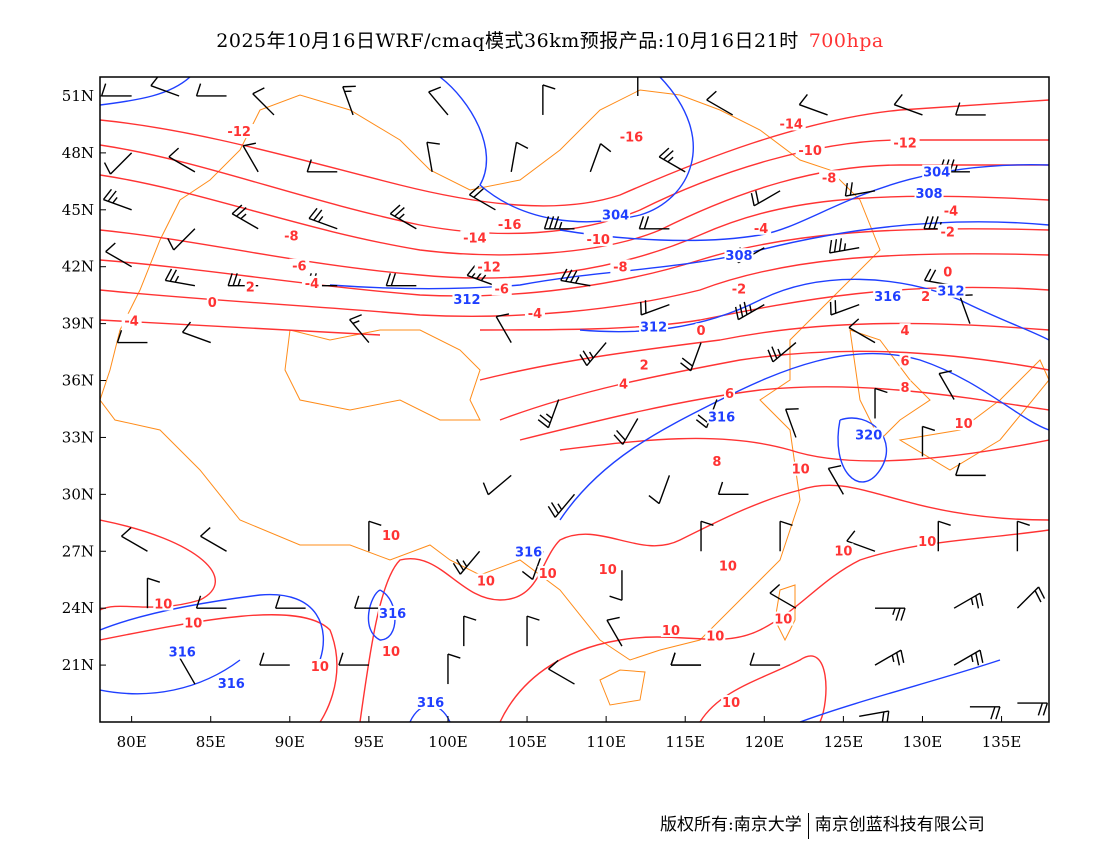 This screenshot has height=850, width=1100. I want to click on lon-tick-label: 80E, so click(132, 742).